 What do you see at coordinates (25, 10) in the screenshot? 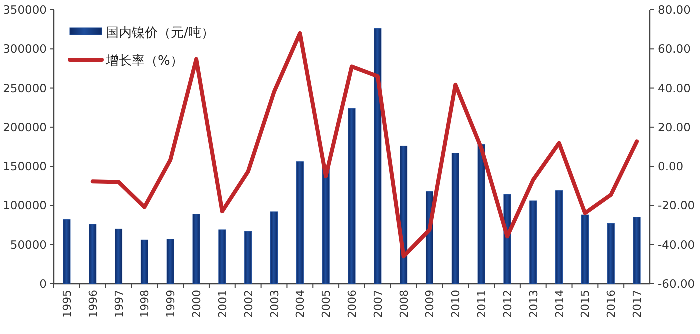
I see `y-tick-label: 350000` at bounding box center [25, 10].